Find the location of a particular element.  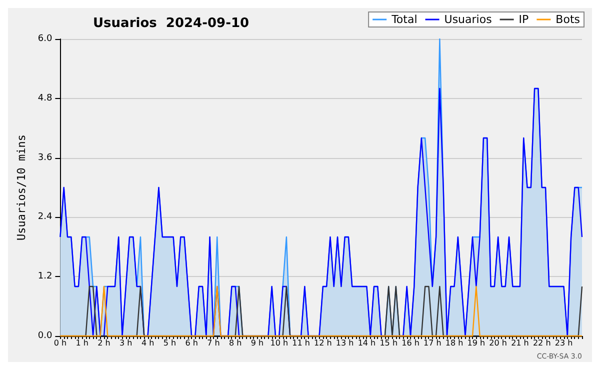

y-tick-label: 0.0 is located at coordinates (45, 336).